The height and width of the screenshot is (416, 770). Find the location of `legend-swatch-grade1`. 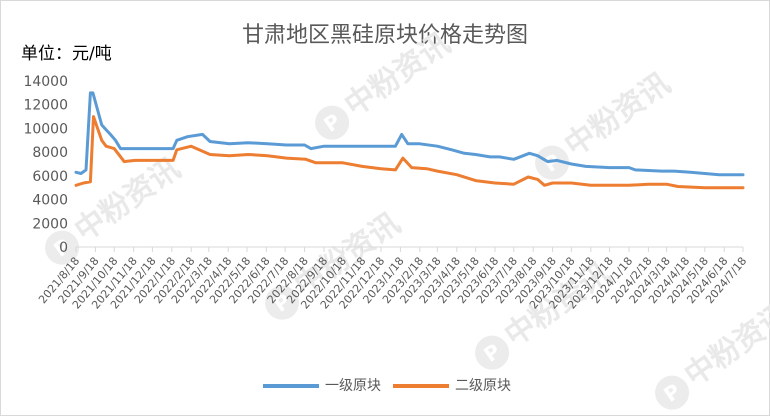

legend-swatch-grade1 is located at coordinates (291, 386).